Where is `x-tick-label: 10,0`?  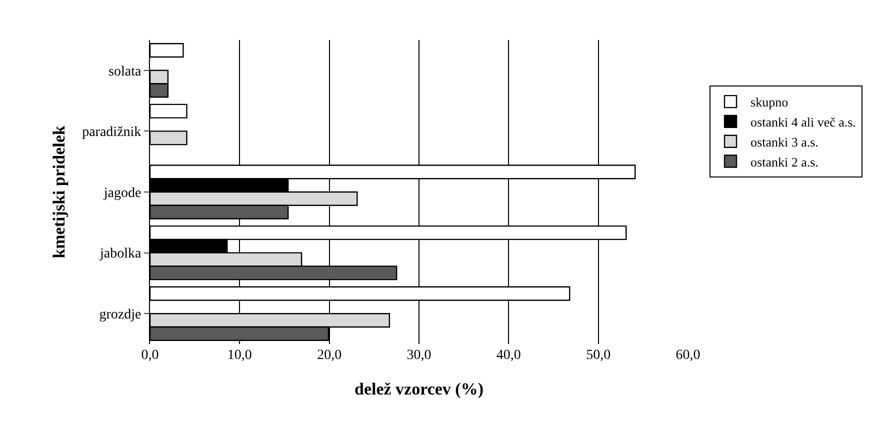 x-tick-label: 10,0 is located at coordinates (239, 355).